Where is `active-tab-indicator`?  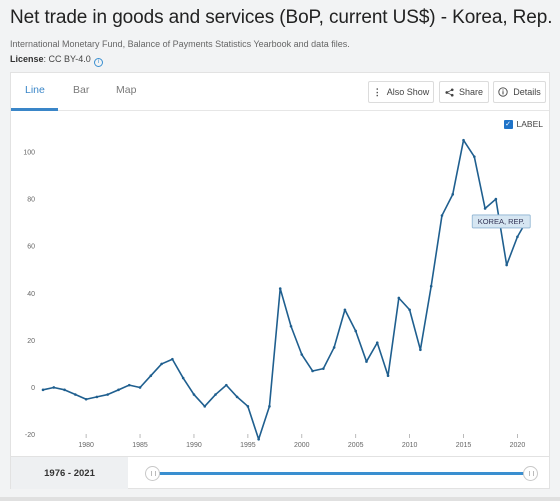 active-tab-indicator is located at coordinates (34, 109).